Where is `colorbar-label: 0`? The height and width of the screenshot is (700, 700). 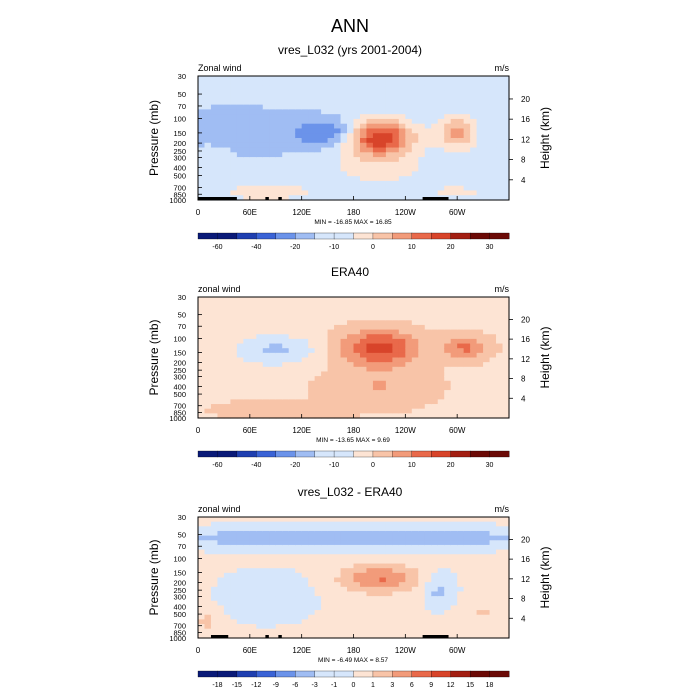
colorbar-label: 0 is located at coordinates (373, 247).